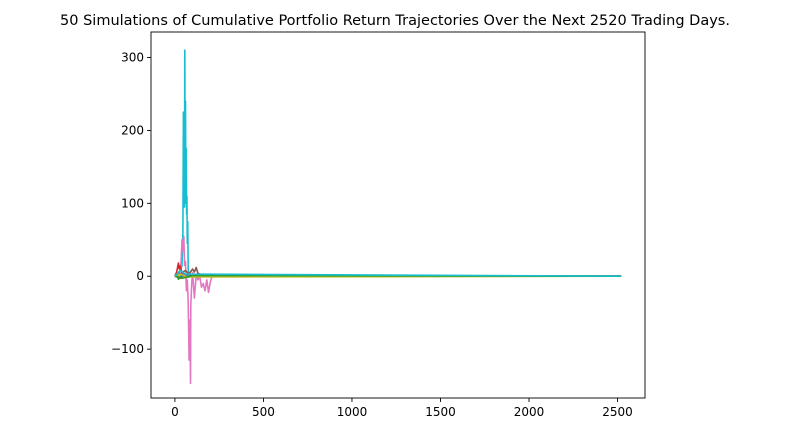 The height and width of the screenshot is (433, 790). I want to click on x-axis-ticks: 0 500 1000 1500 2000 2500, so click(402, 408).